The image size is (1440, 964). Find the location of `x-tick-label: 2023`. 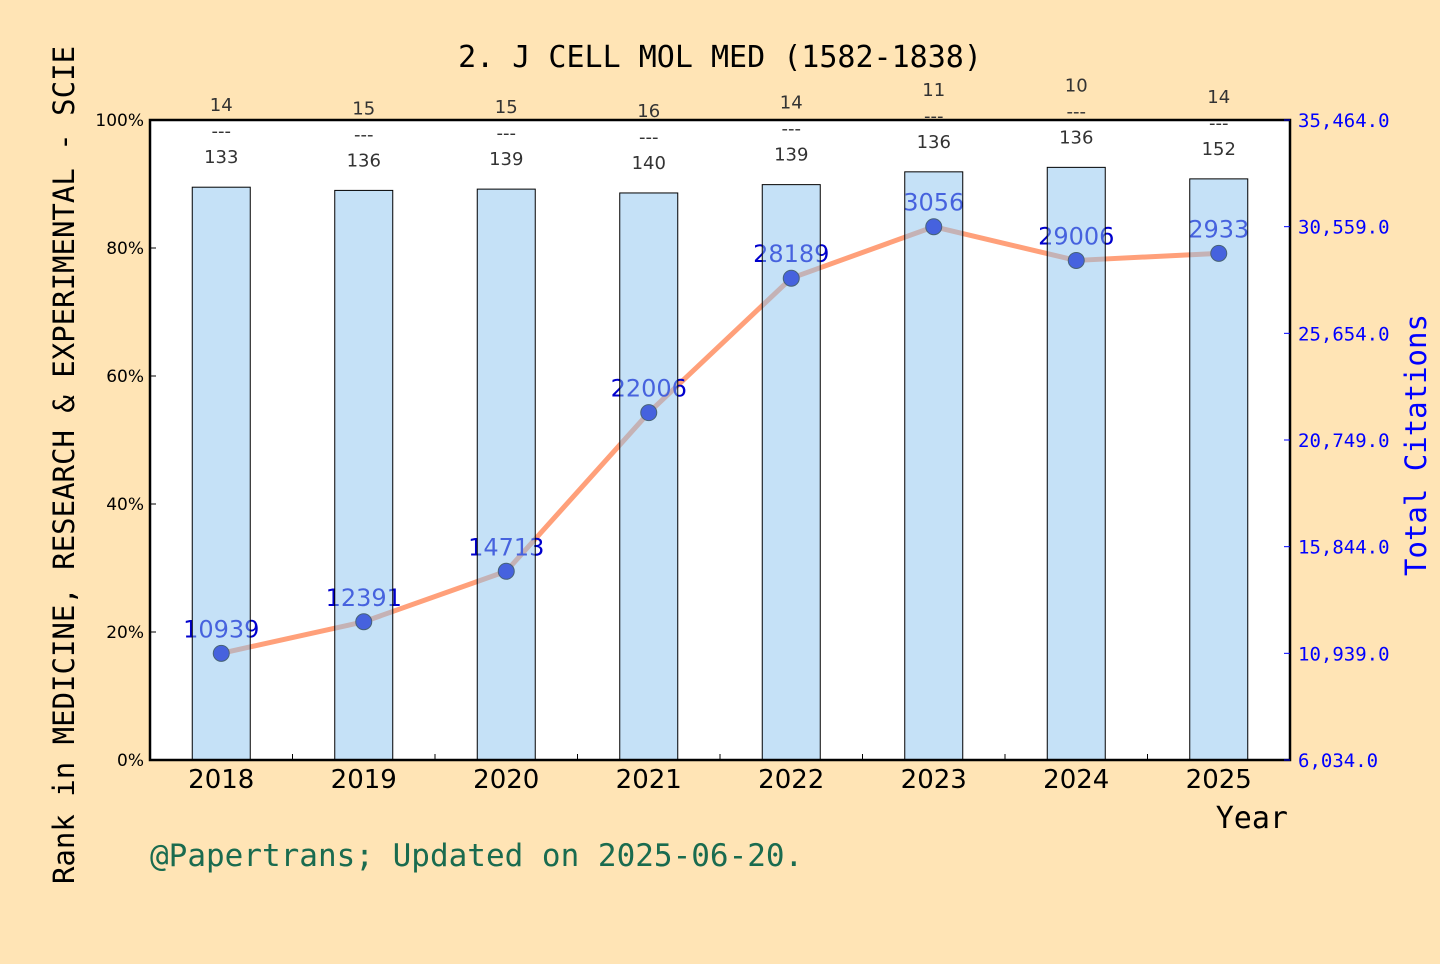

x-tick-label: 2023 is located at coordinates (934, 780).